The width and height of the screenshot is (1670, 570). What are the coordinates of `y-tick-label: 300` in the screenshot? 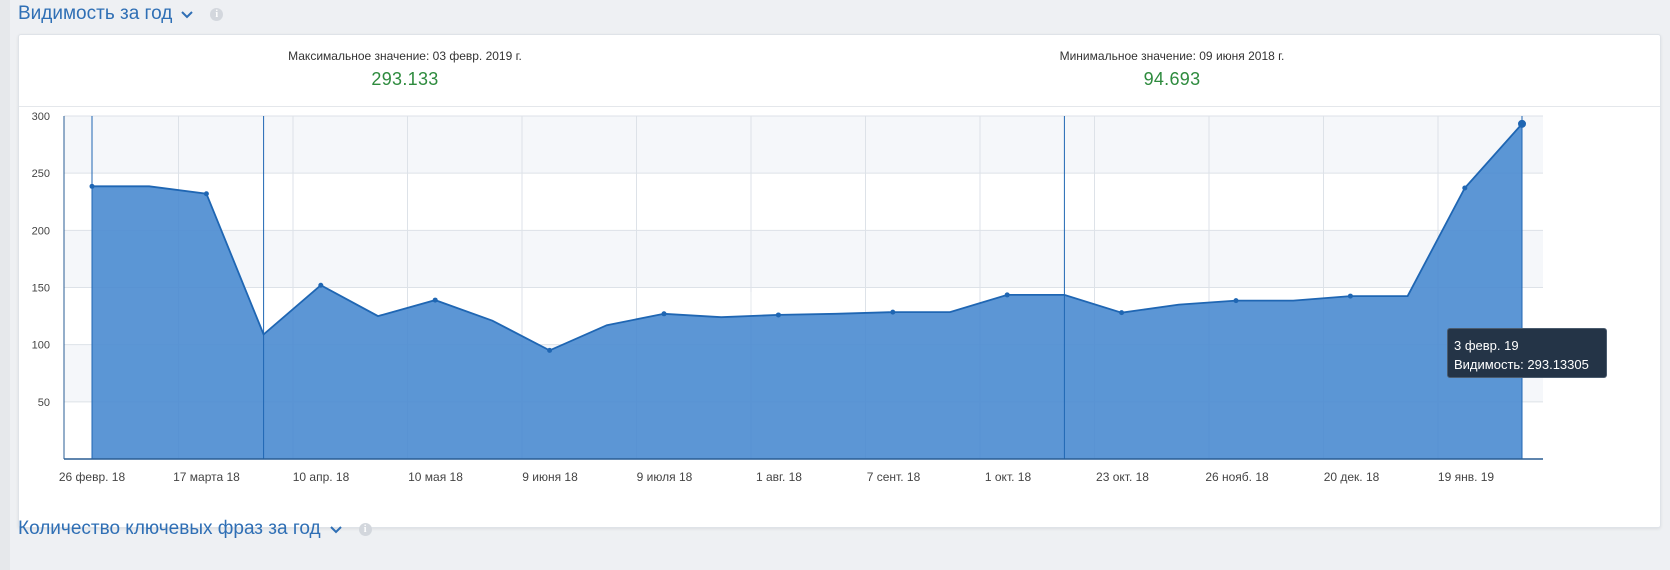 It's located at (41, 117).